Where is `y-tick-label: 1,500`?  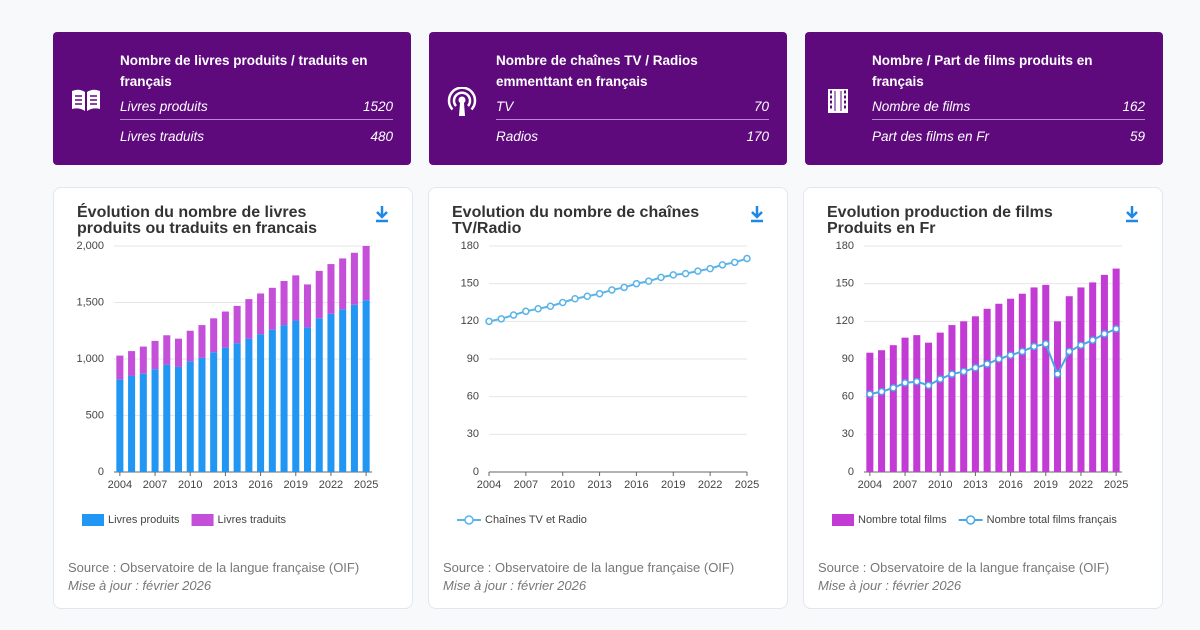 y-tick-label: 1,500 is located at coordinates (90, 302).